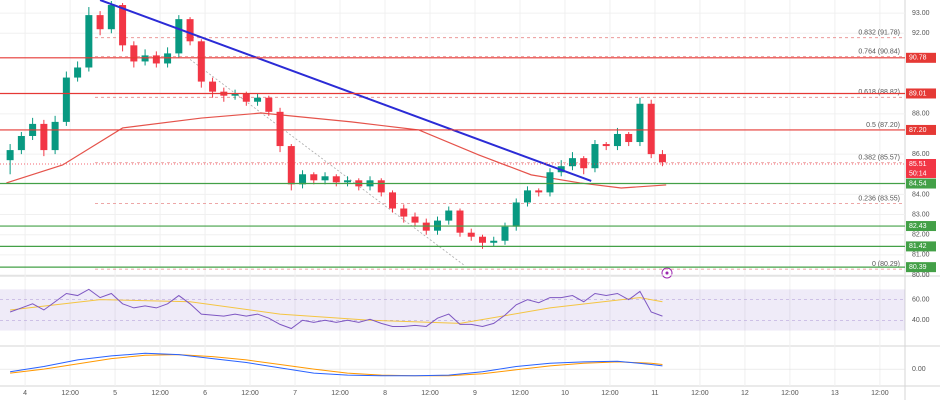 The height and width of the screenshot is (400, 940). I want to click on rsi-tick-label: 60.00, so click(921, 300).